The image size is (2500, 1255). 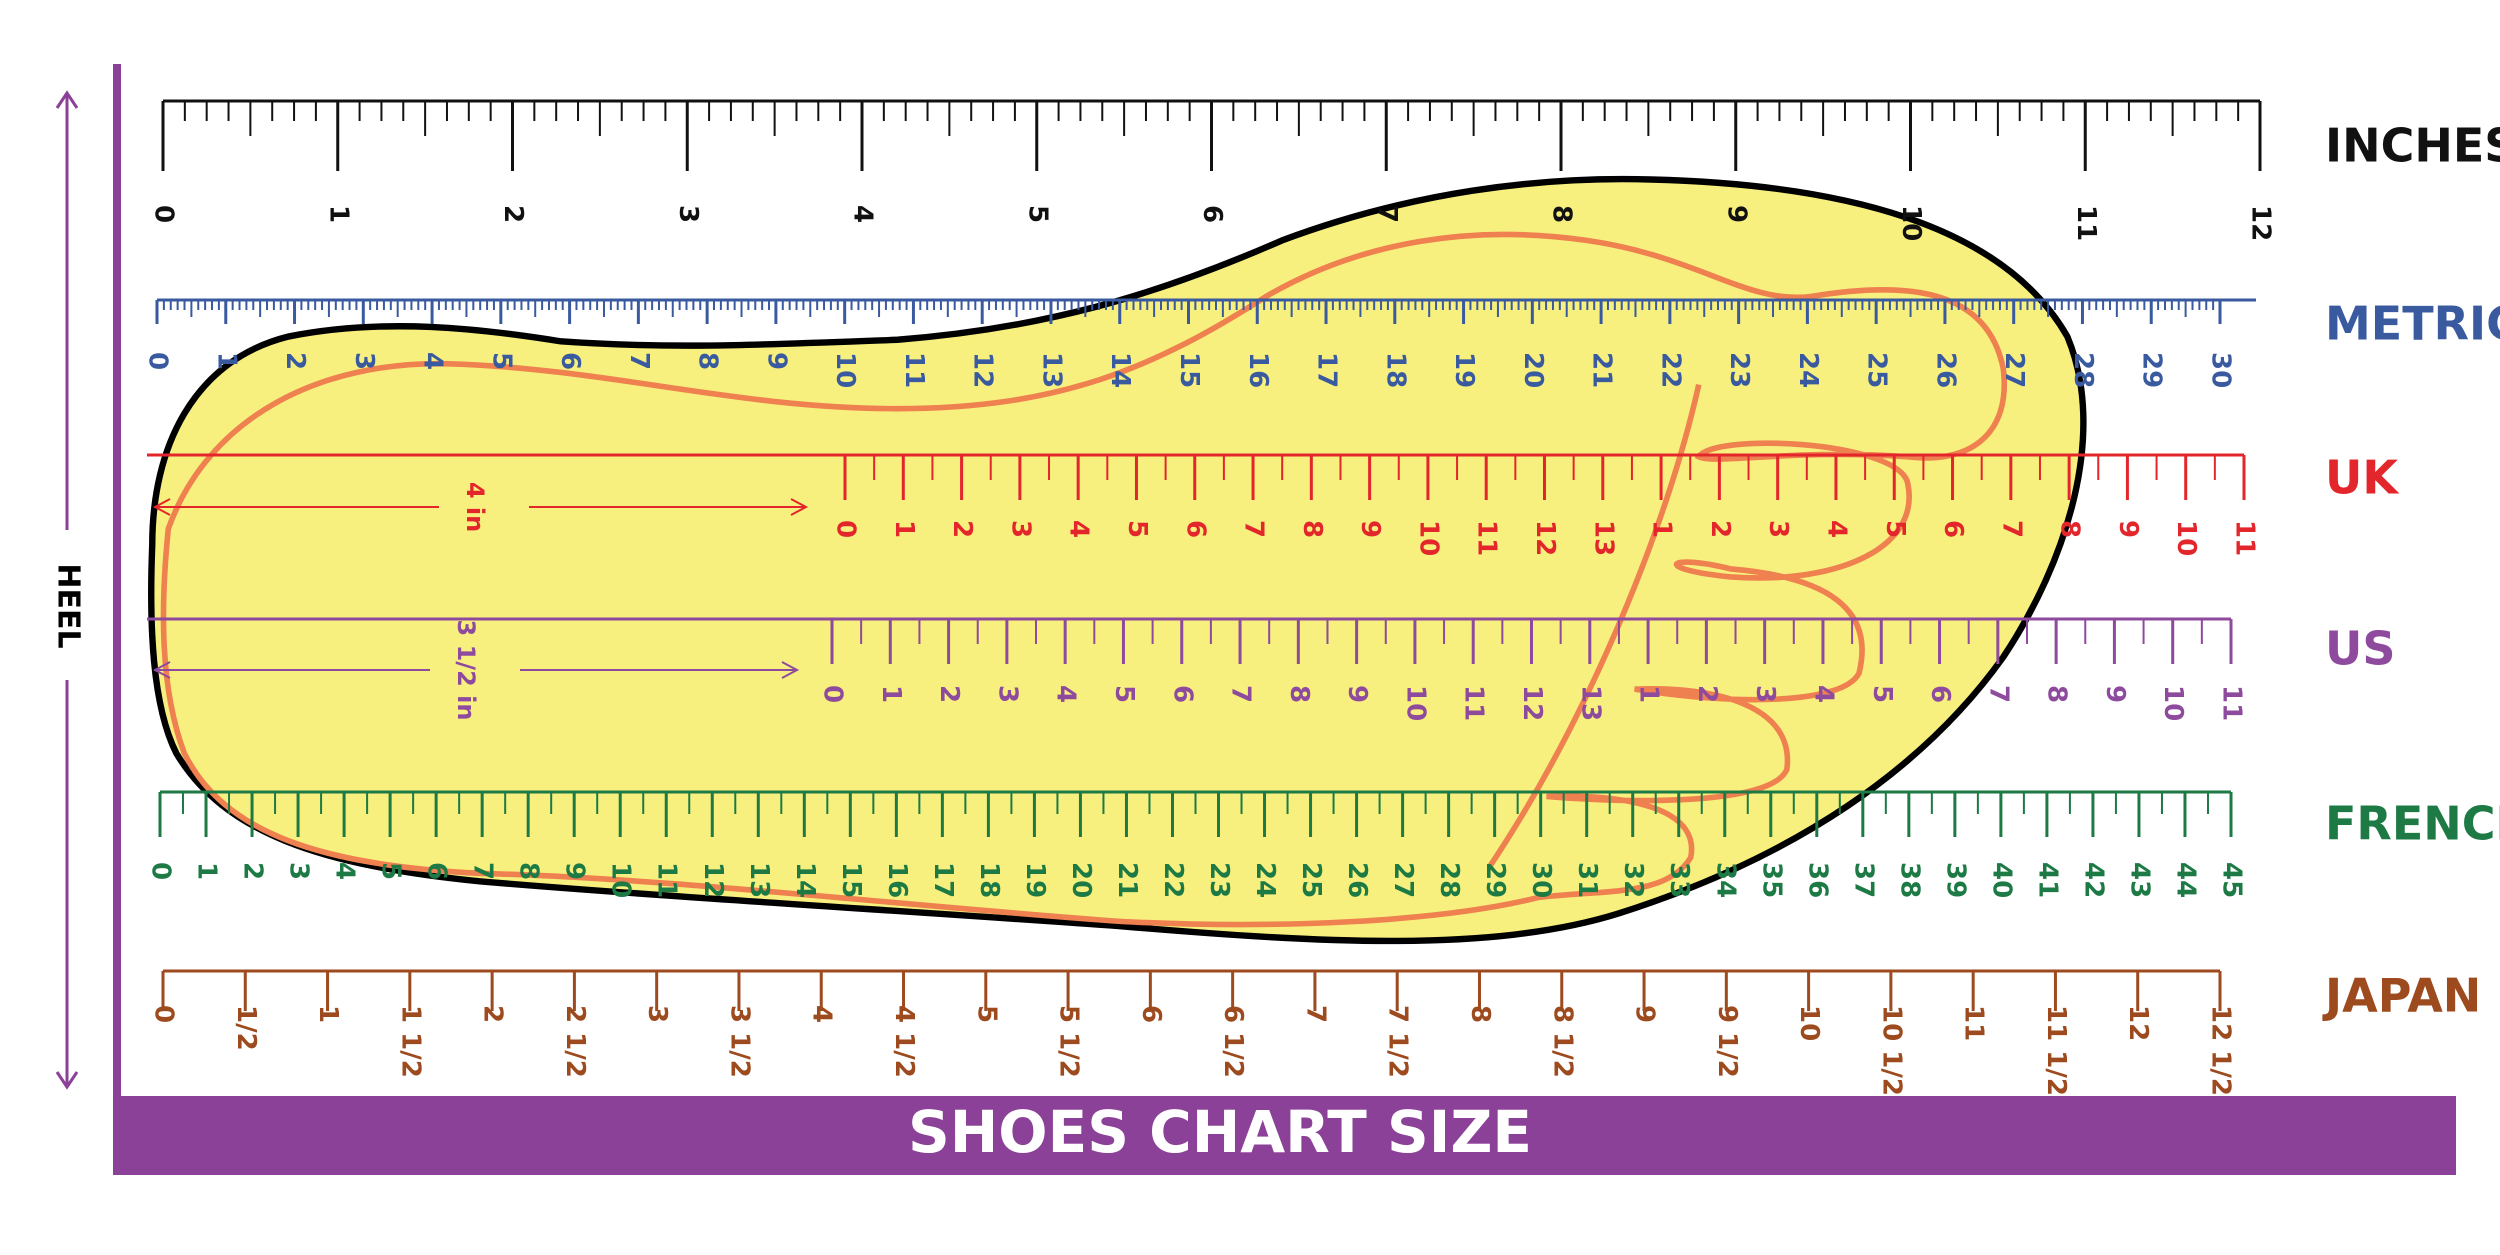 What do you see at coordinates (1533, 370) in the screenshot?
I see `tick-label: 20` at bounding box center [1533, 370].